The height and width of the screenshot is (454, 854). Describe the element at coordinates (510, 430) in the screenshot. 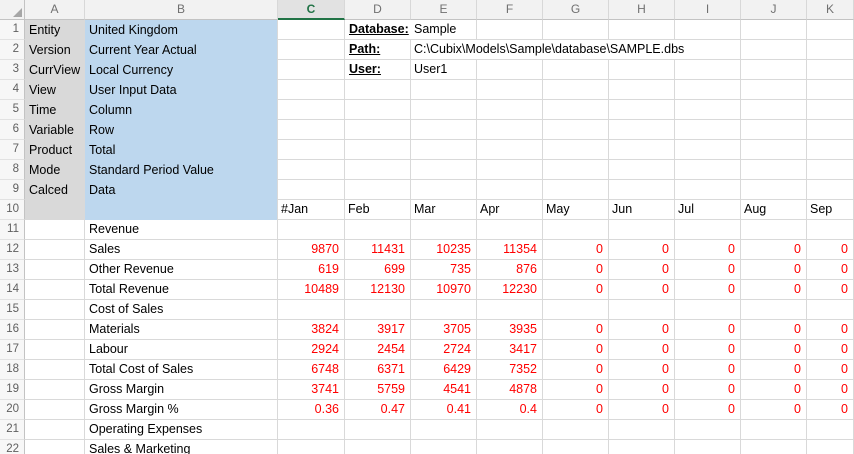

I see `cell-F21` at that location.